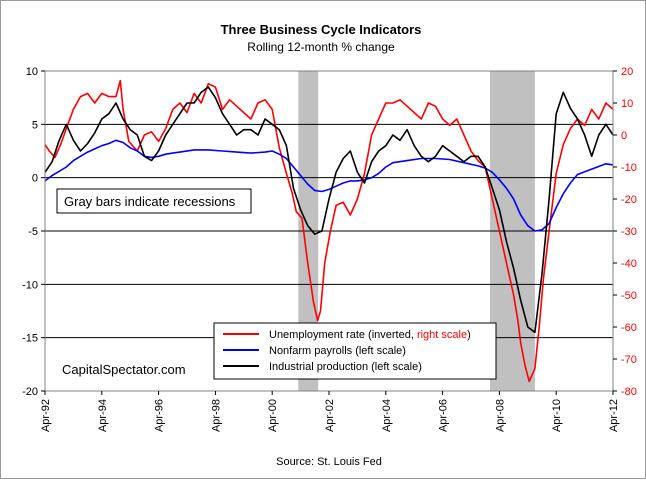  I want to click on x-tick-label: Apr-10, so click(557, 415).